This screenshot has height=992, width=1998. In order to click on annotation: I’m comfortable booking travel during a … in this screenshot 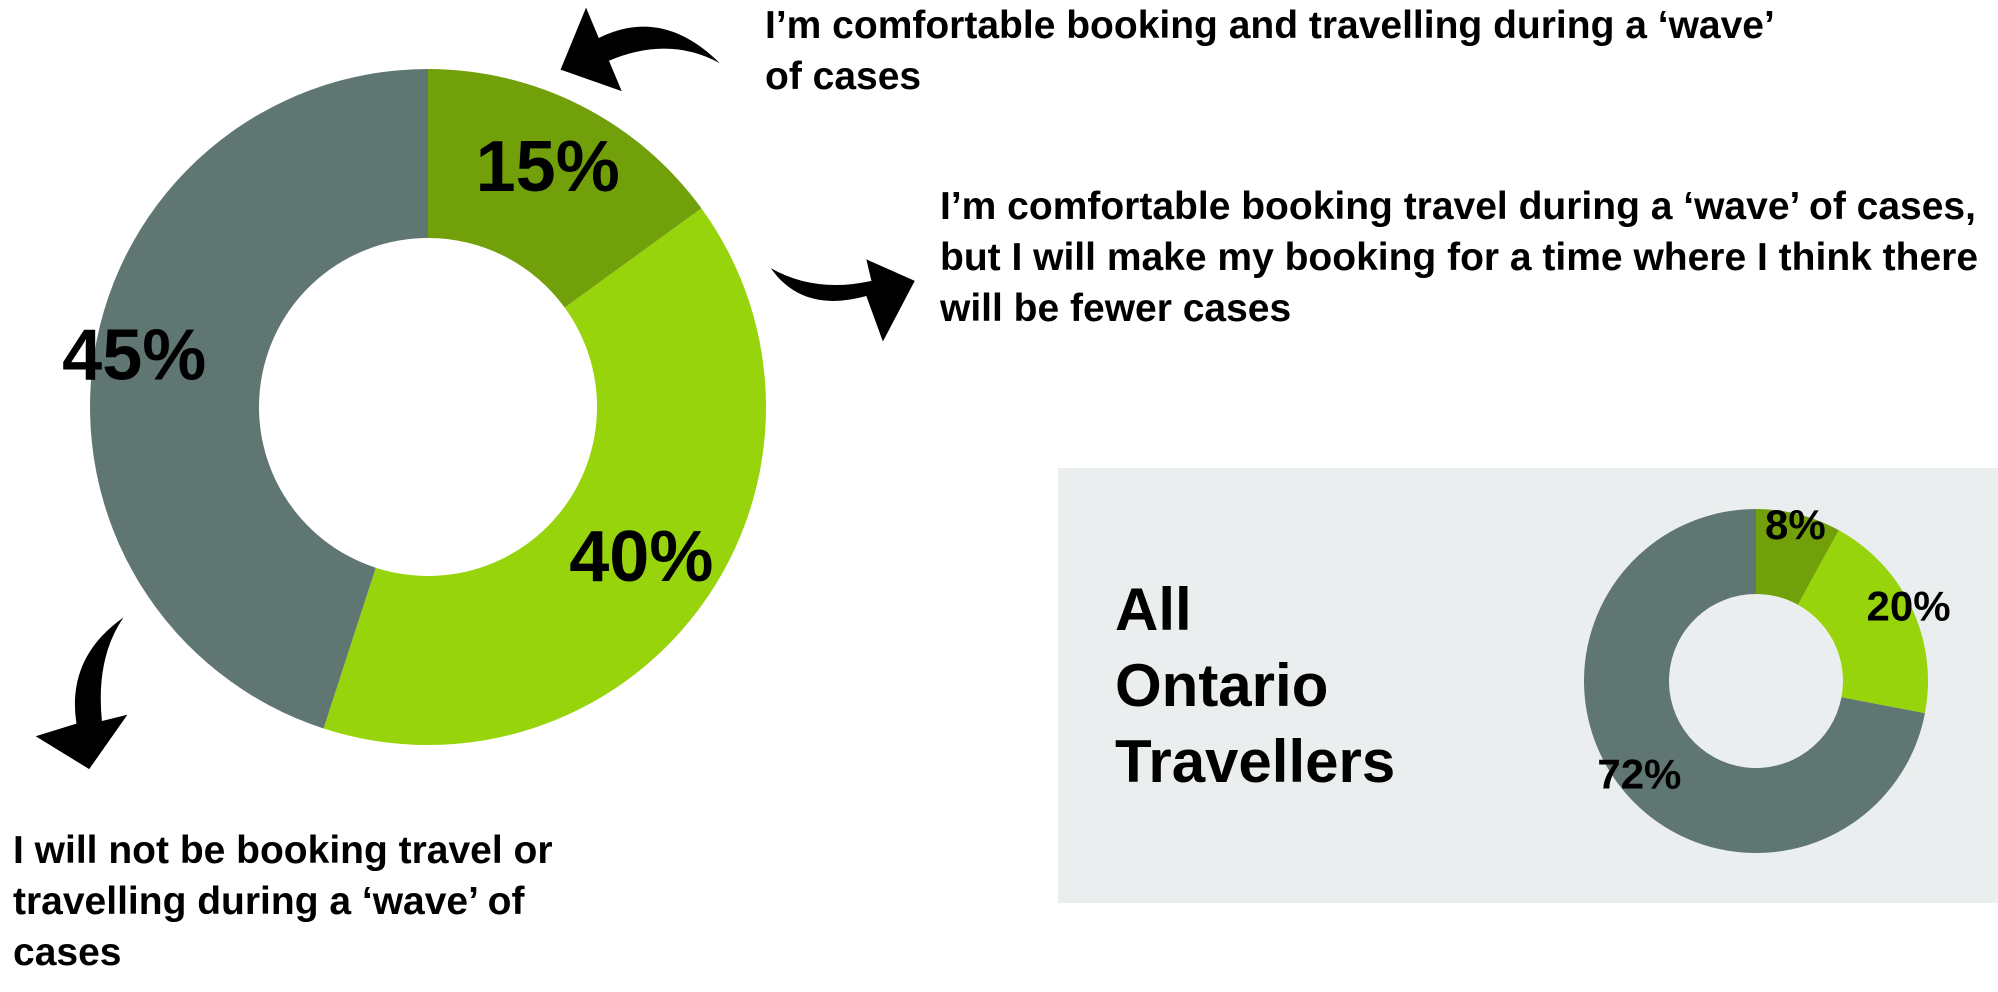, I will do `click(1459, 257)`.